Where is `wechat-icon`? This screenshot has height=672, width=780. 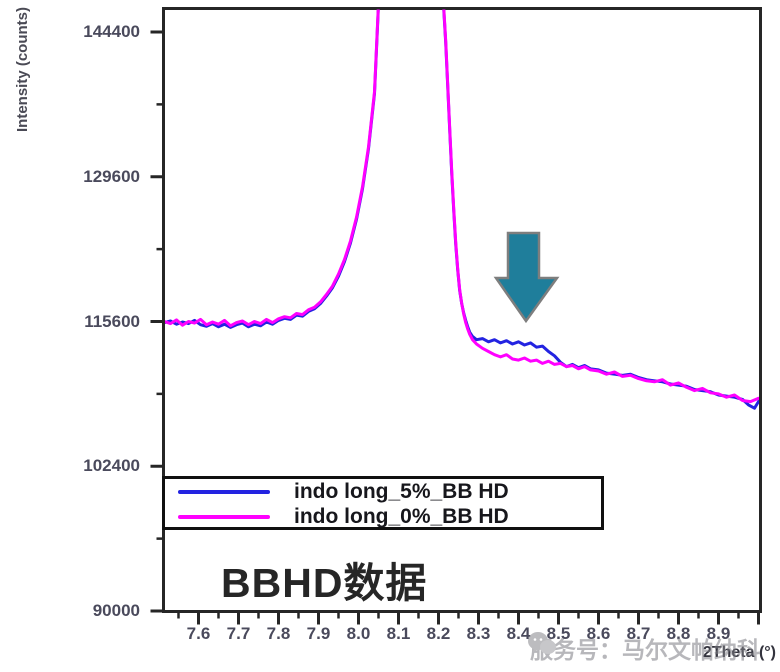
wechat-icon is located at coordinates (542, 643).